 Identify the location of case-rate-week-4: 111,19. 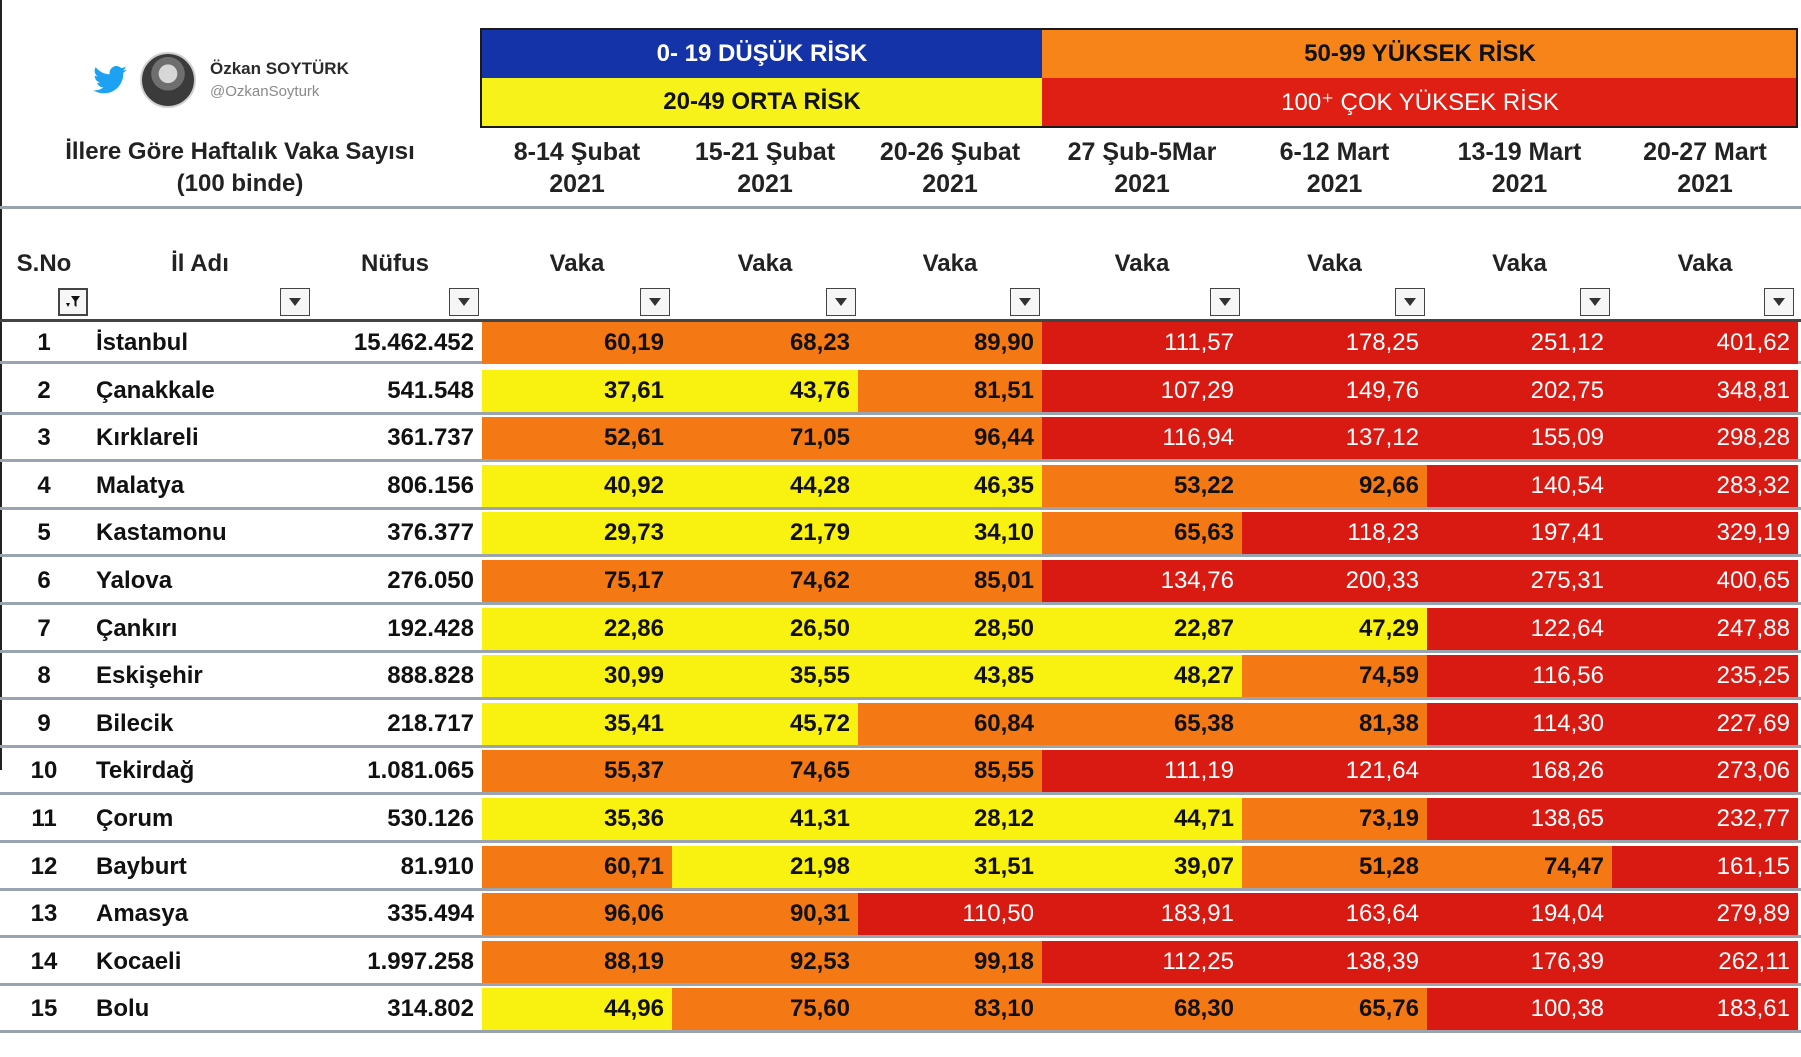
(1142, 771).